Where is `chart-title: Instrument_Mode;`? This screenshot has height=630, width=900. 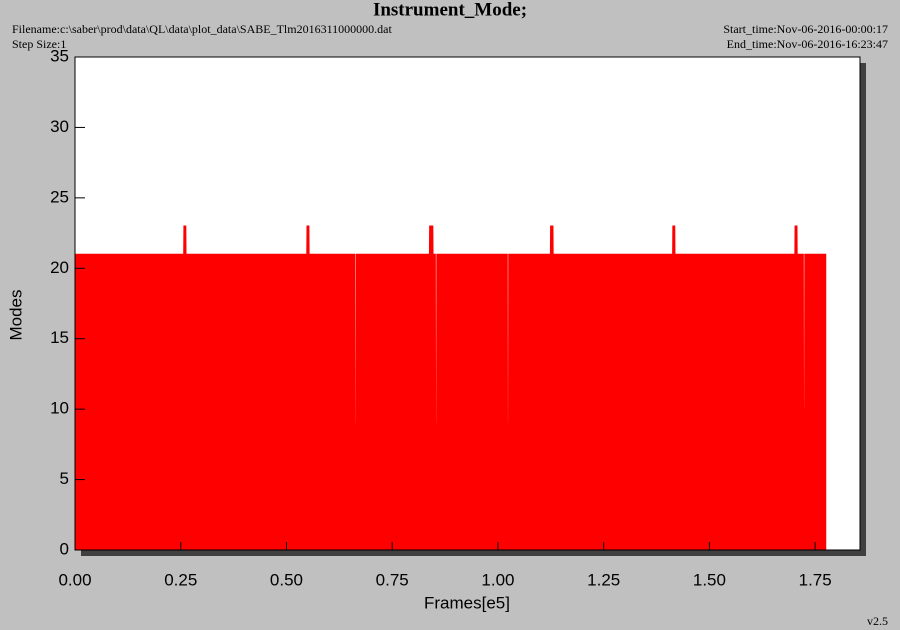 chart-title: Instrument_Mode; is located at coordinates (450, 10).